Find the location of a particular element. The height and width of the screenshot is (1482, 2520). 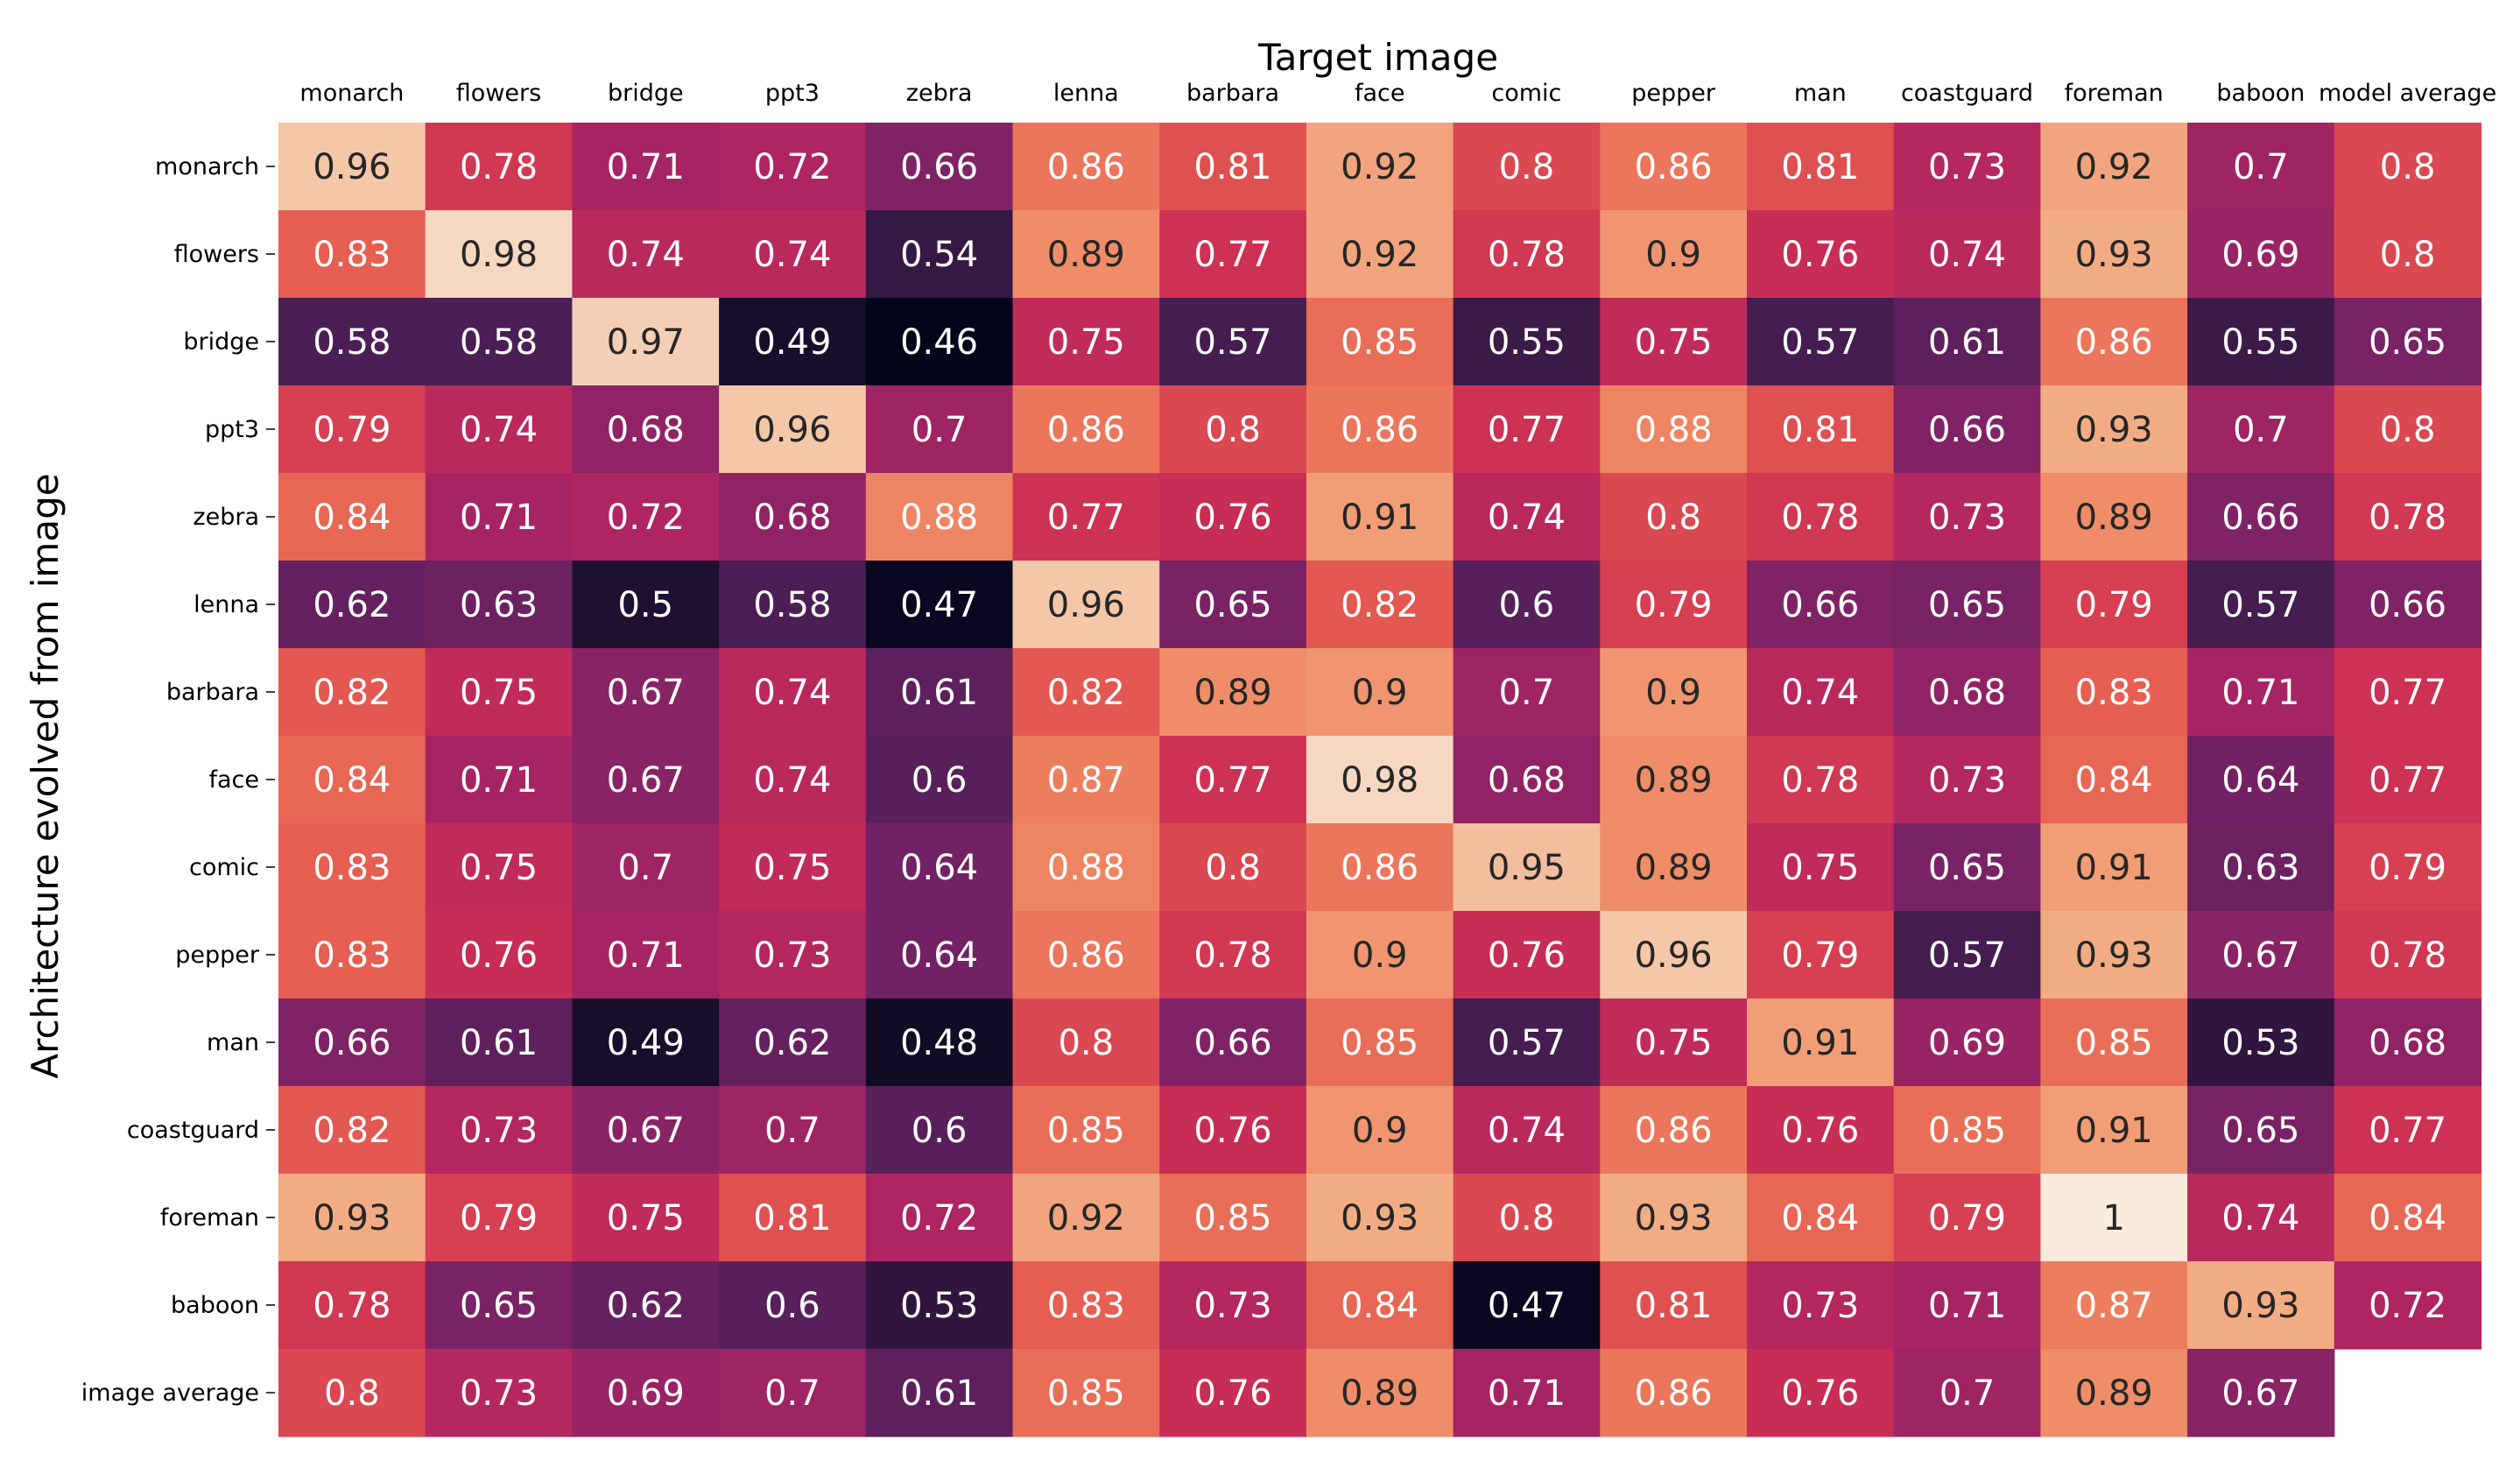

heatmap-cell-value: 0.55 is located at coordinates (1527, 342).